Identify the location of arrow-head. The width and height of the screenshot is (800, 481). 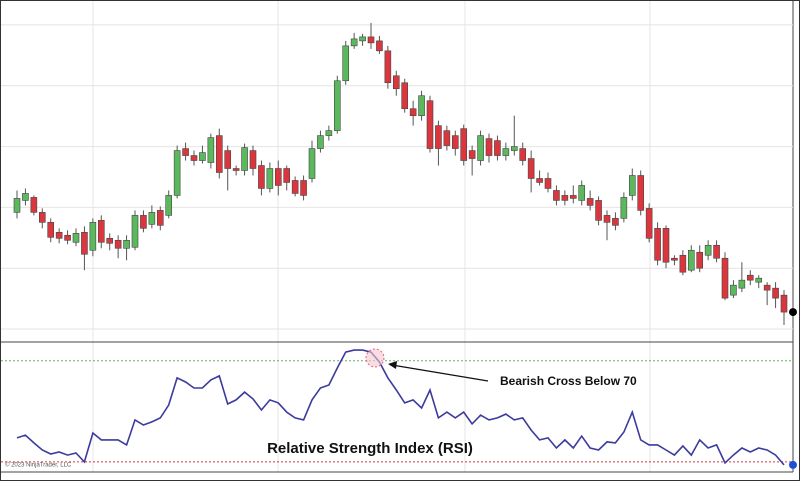
(392, 365).